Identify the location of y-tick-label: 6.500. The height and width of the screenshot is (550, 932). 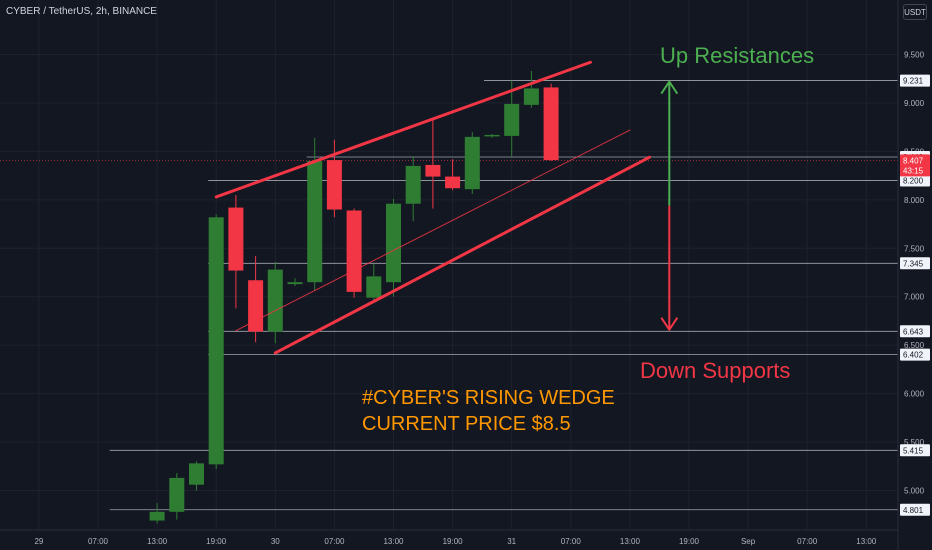
(914, 345).